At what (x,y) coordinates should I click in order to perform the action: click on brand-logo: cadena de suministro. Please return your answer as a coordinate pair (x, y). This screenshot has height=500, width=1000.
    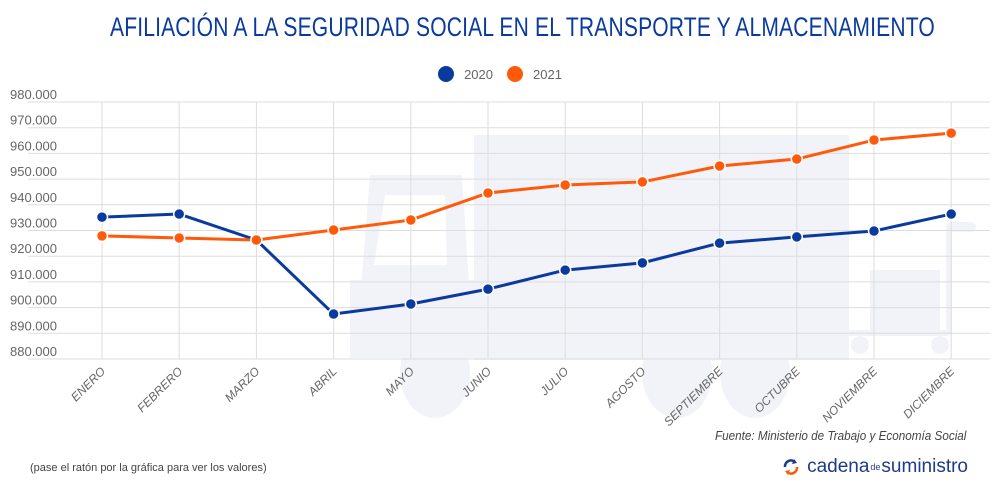
    Looking at the image, I should click on (874, 467).